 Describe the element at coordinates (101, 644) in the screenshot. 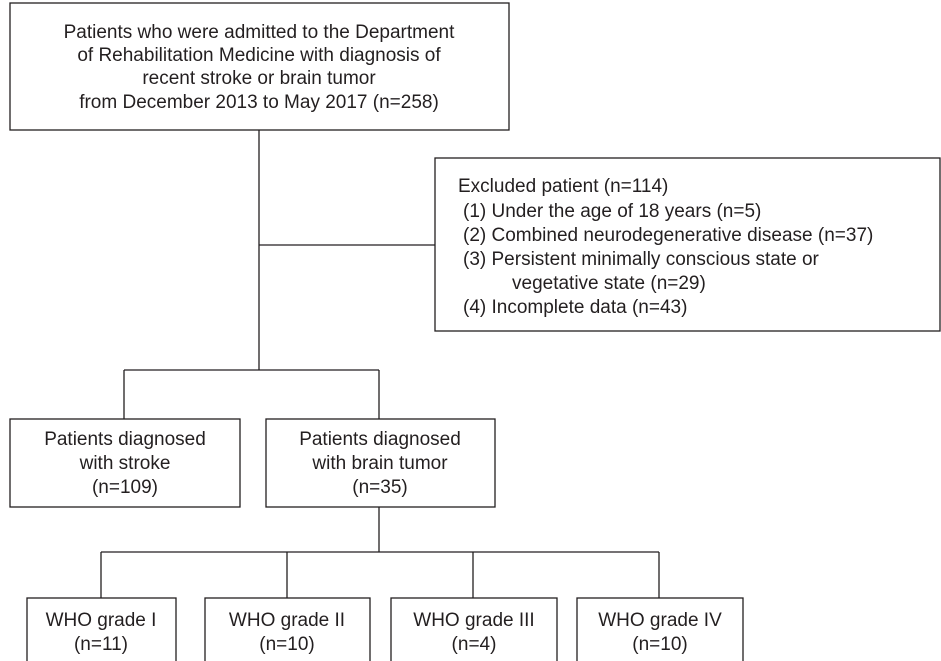

I see `node-text: (n=11)` at that location.